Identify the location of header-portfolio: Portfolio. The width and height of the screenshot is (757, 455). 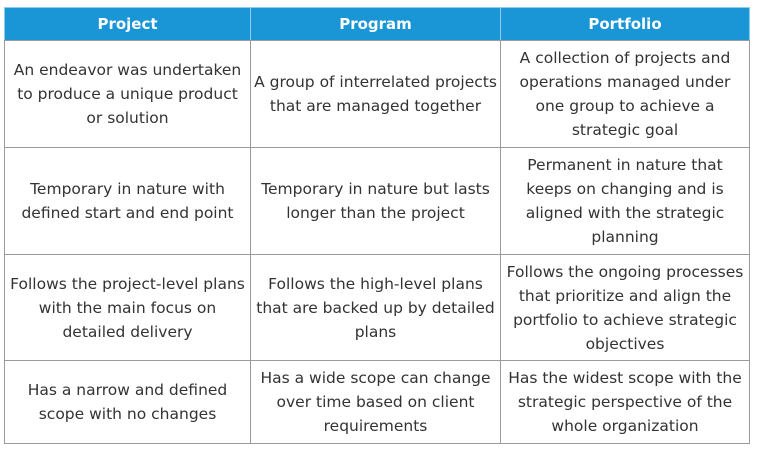
(625, 24).